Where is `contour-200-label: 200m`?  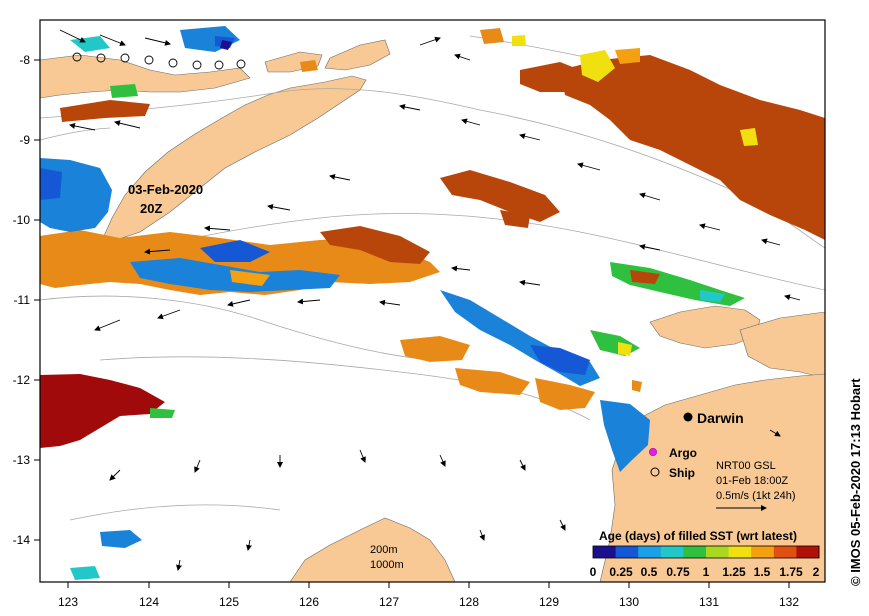
contour-200-label: 200m is located at coordinates (384, 550).